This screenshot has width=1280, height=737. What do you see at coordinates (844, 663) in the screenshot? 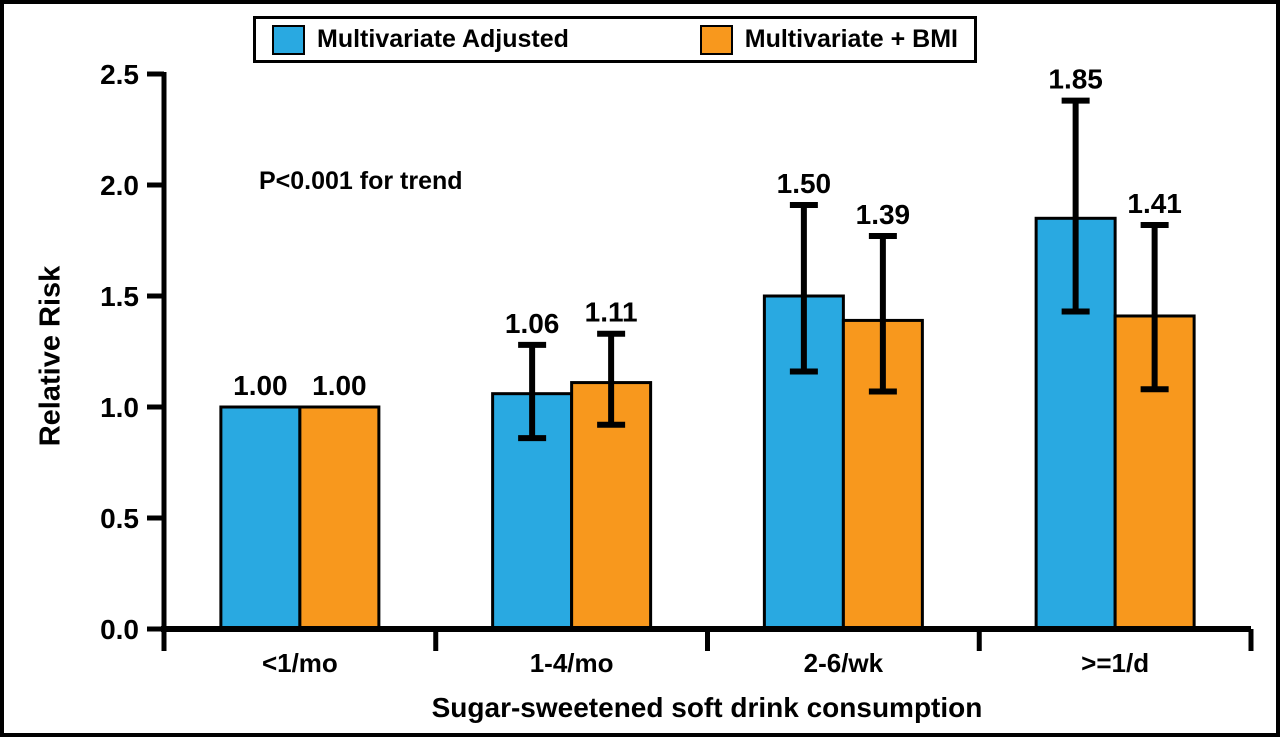
I see `x-tick-label: 2-6/wk` at bounding box center [844, 663].